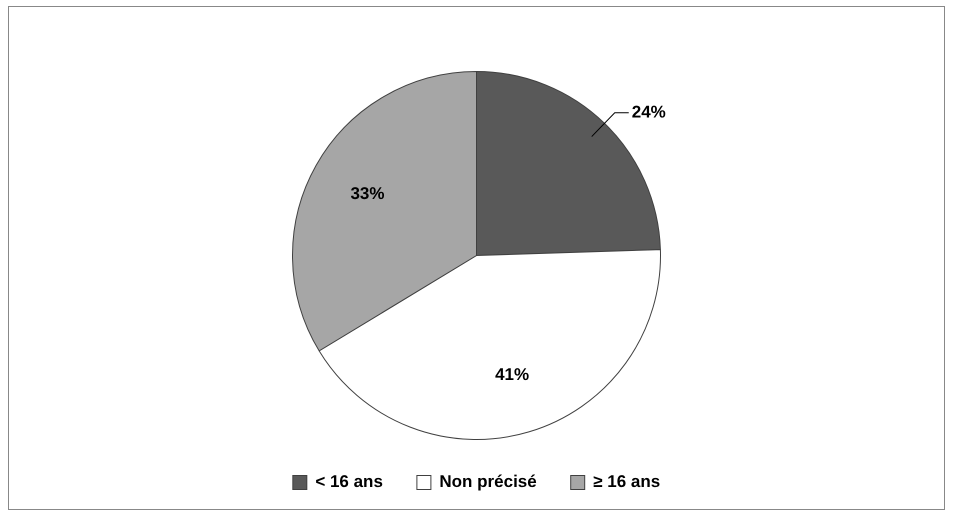 This screenshot has height=518, width=957. I want to click on data-label: 33%, so click(367, 193).